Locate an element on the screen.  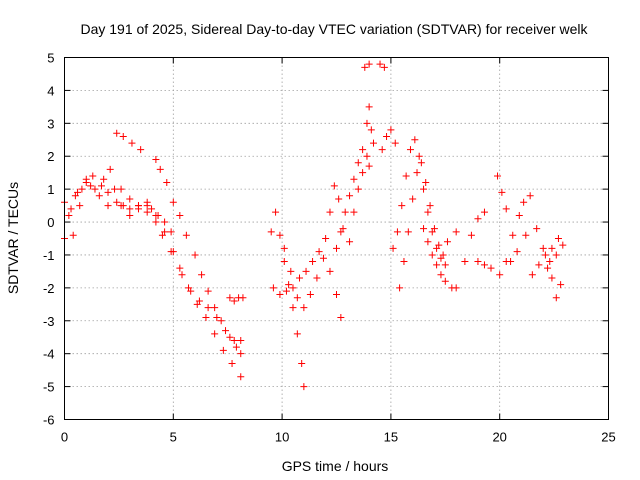
series-arc10 is located at coordinates (355, 177).